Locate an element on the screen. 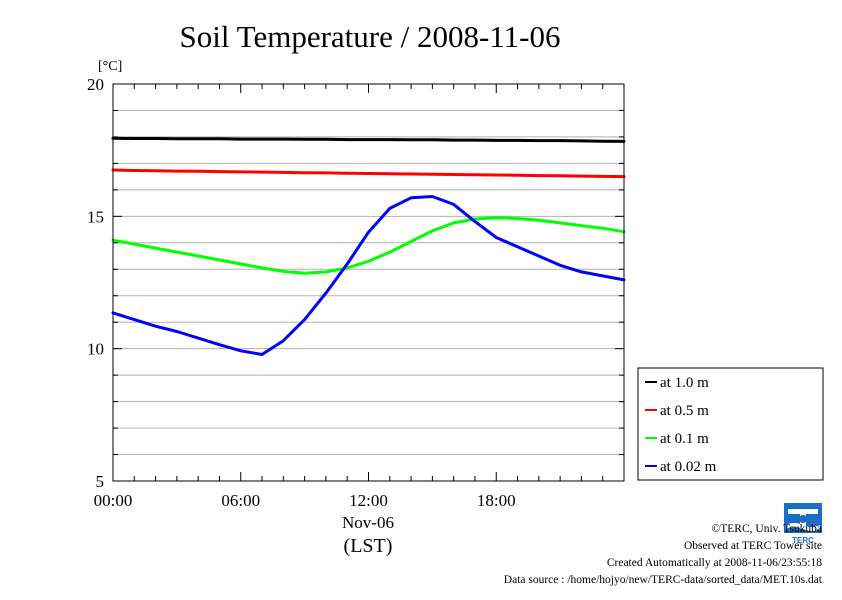 This screenshot has height=600, width=842. credit-observed: Observed at TERC Tower site is located at coordinates (753, 546).